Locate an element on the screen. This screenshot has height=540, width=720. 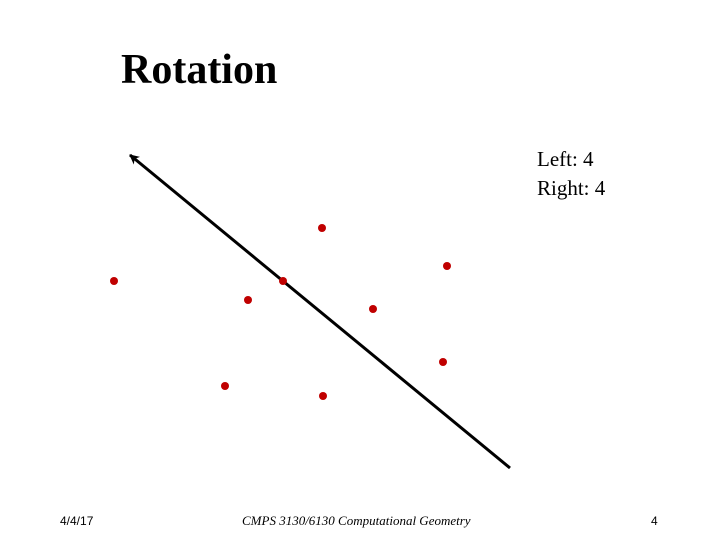
footer-page-number: 4 is located at coordinates (654, 521).